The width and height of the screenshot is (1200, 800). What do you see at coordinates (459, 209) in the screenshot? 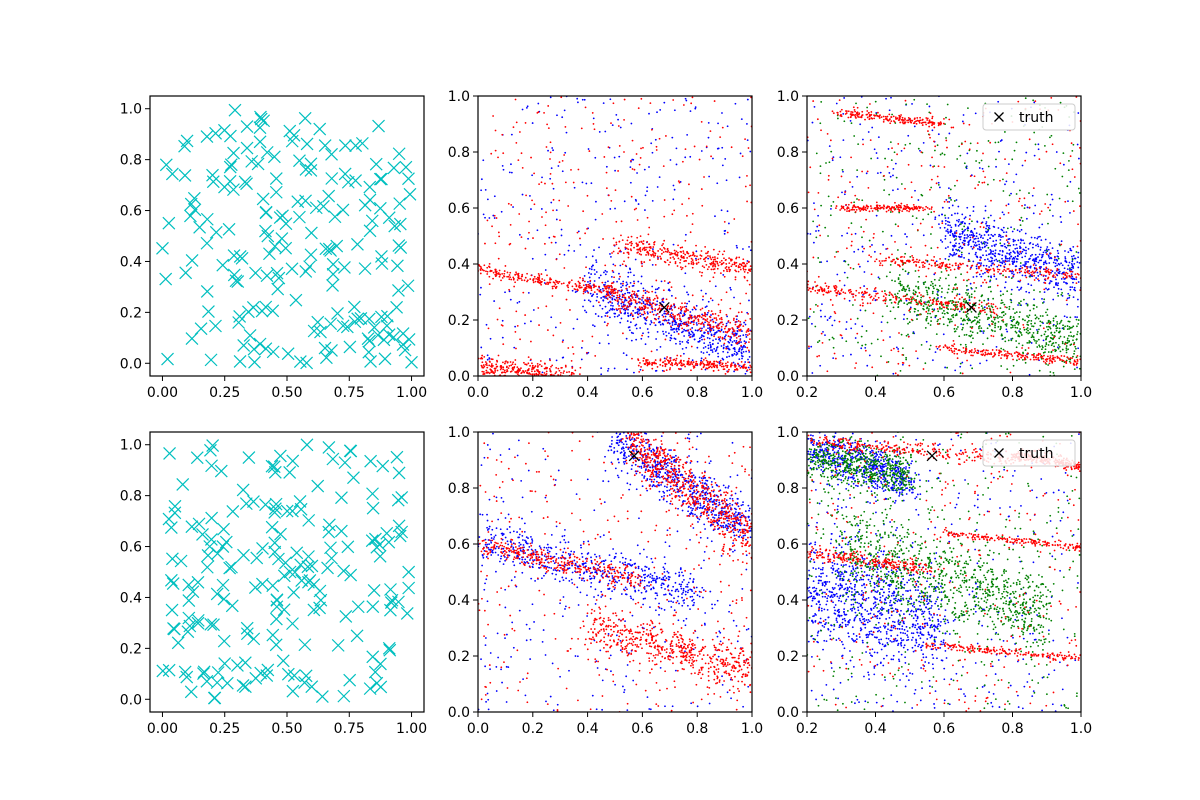
I see `y-tick-label: 0.6` at bounding box center [459, 209].